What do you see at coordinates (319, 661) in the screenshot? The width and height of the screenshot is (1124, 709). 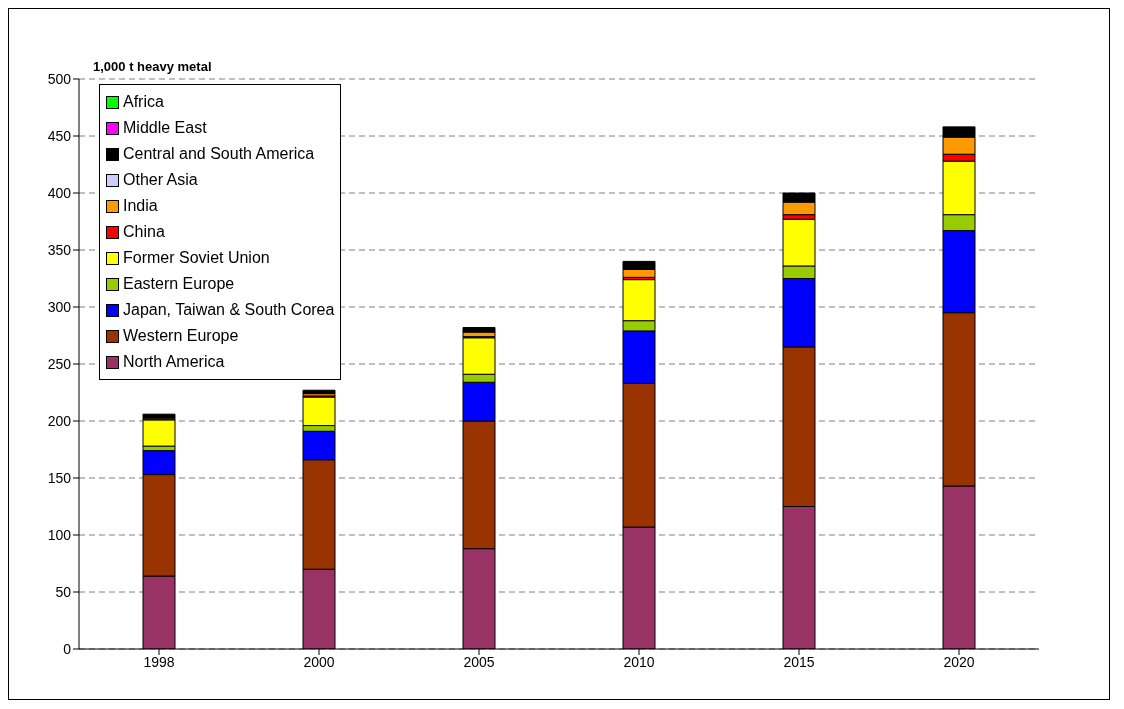 I see `x-tick-label: 2000` at bounding box center [319, 661].